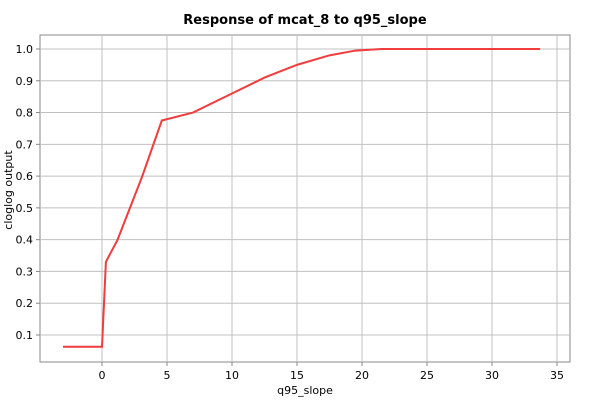  Describe the element at coordinates (25, 303) in the screenshot. I see `y-tick-label: 0.2` at that location.